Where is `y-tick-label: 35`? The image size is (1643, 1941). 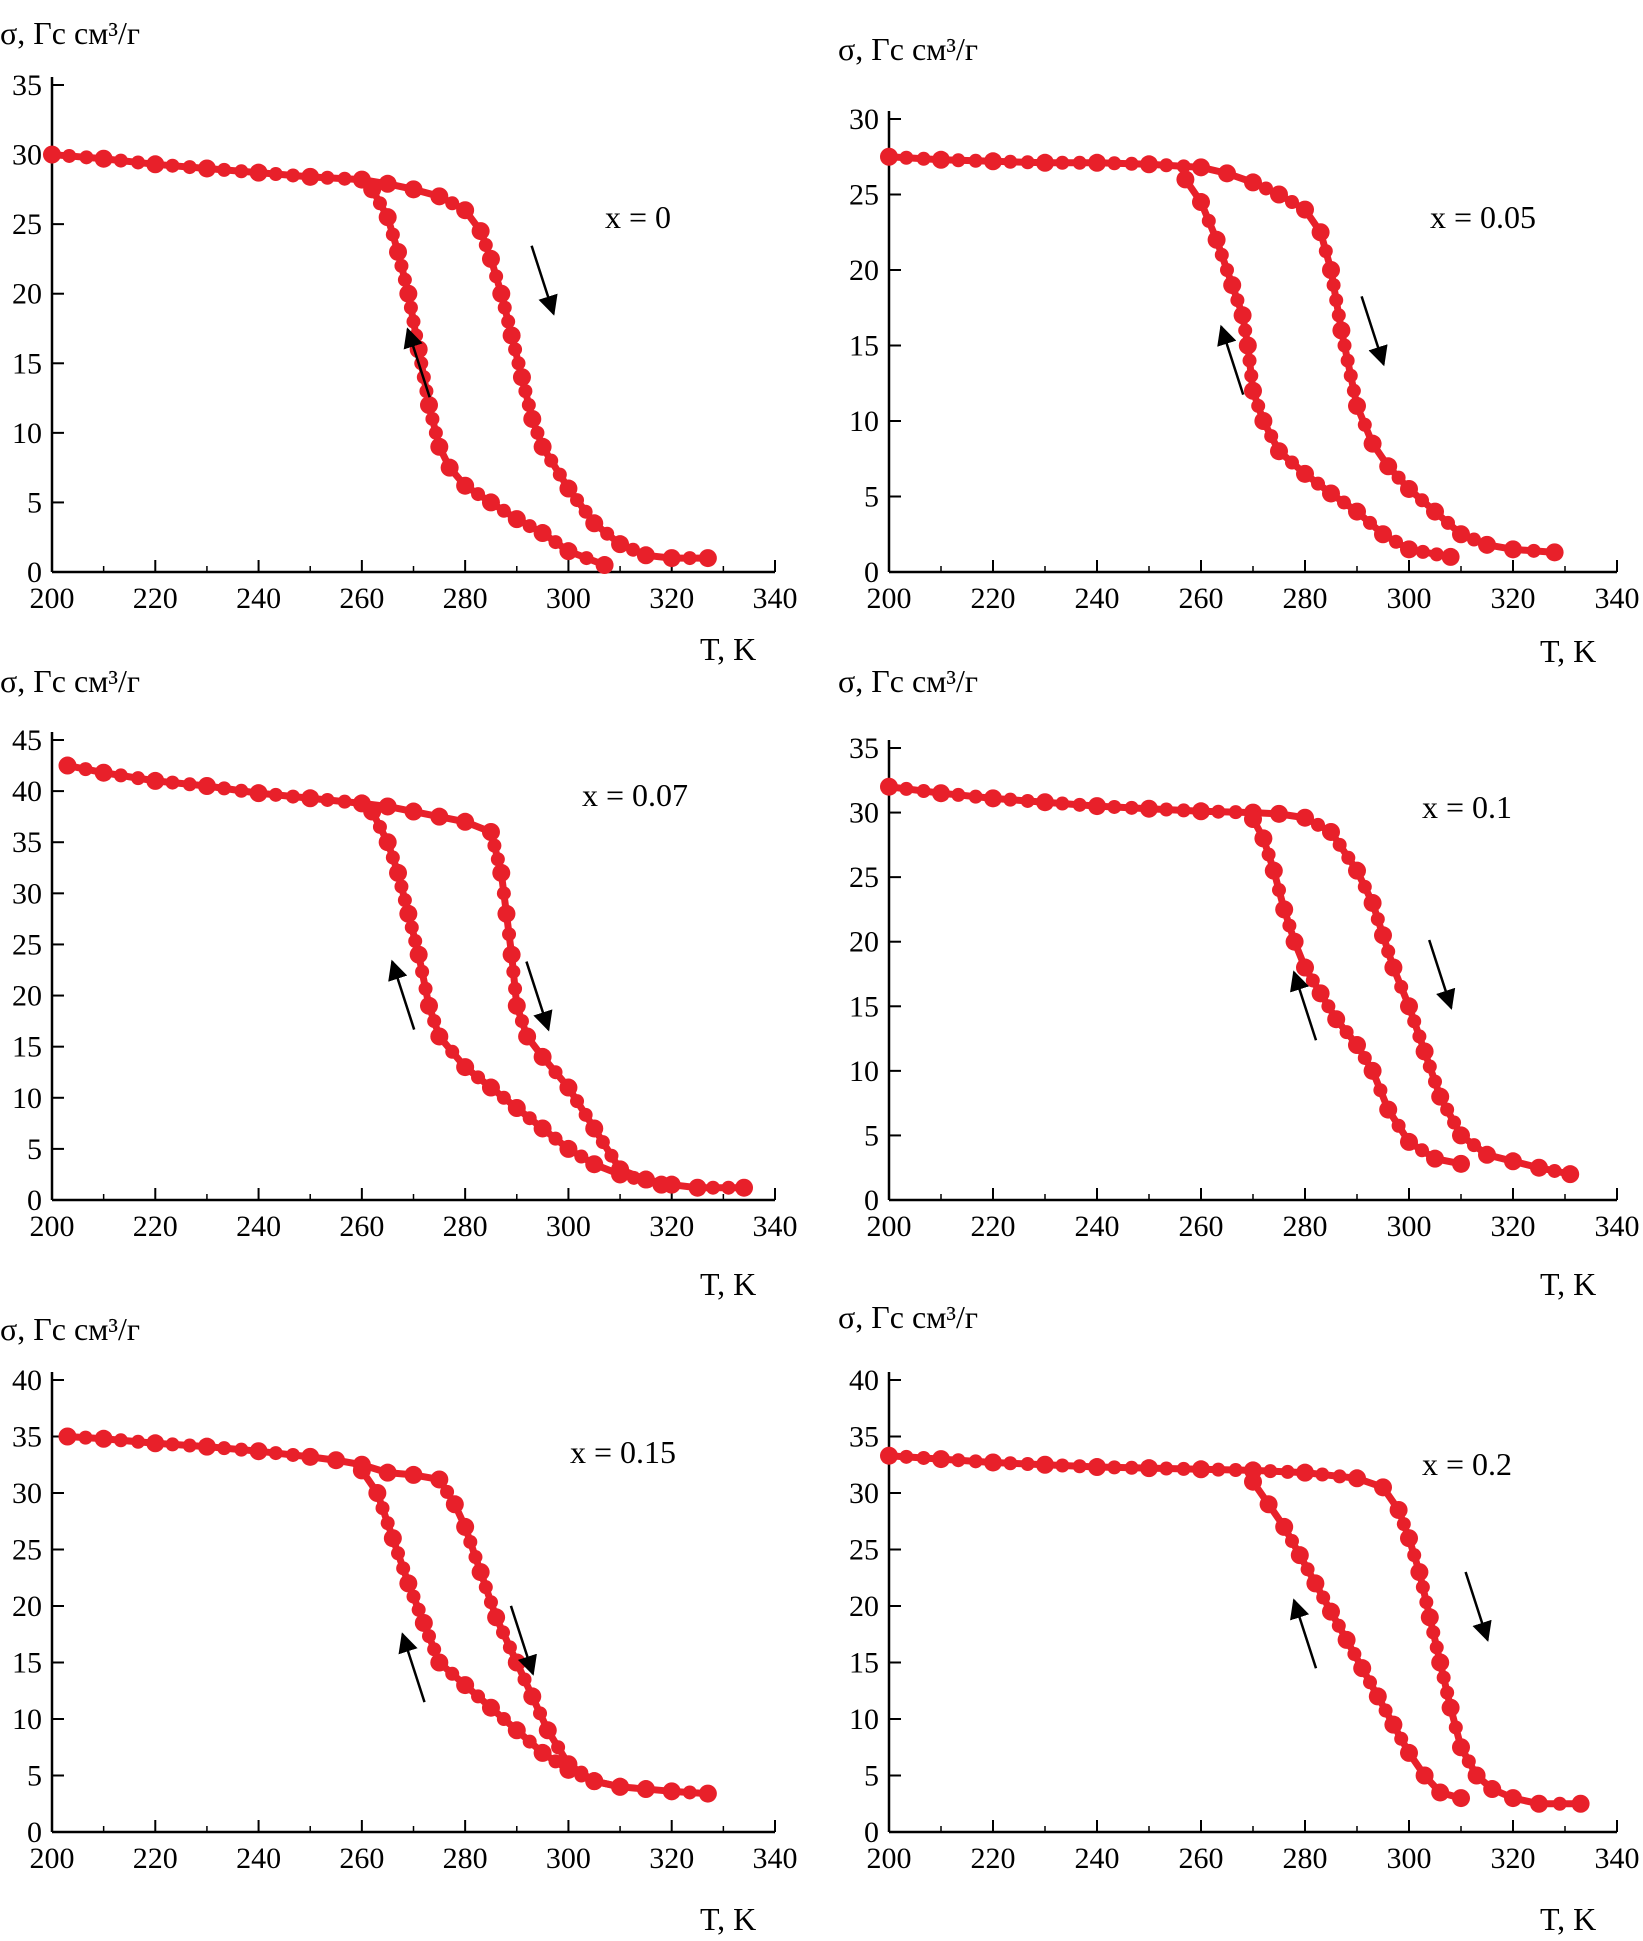 y-tick-label: 35 is located at coordinates (864, 748).